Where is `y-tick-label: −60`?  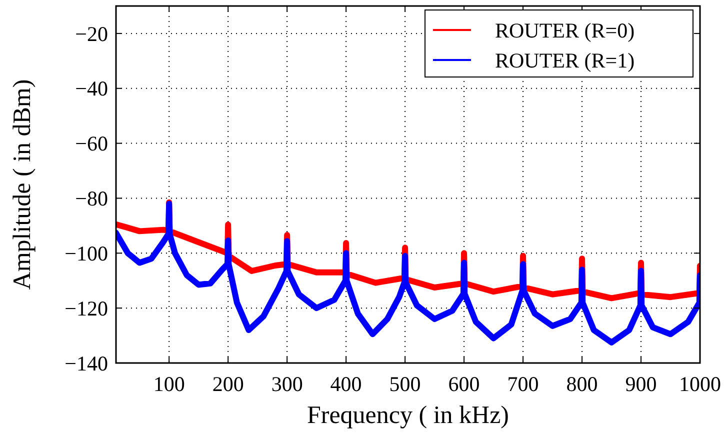 y-tick-label: −60 is located at coordinates (91, 144).